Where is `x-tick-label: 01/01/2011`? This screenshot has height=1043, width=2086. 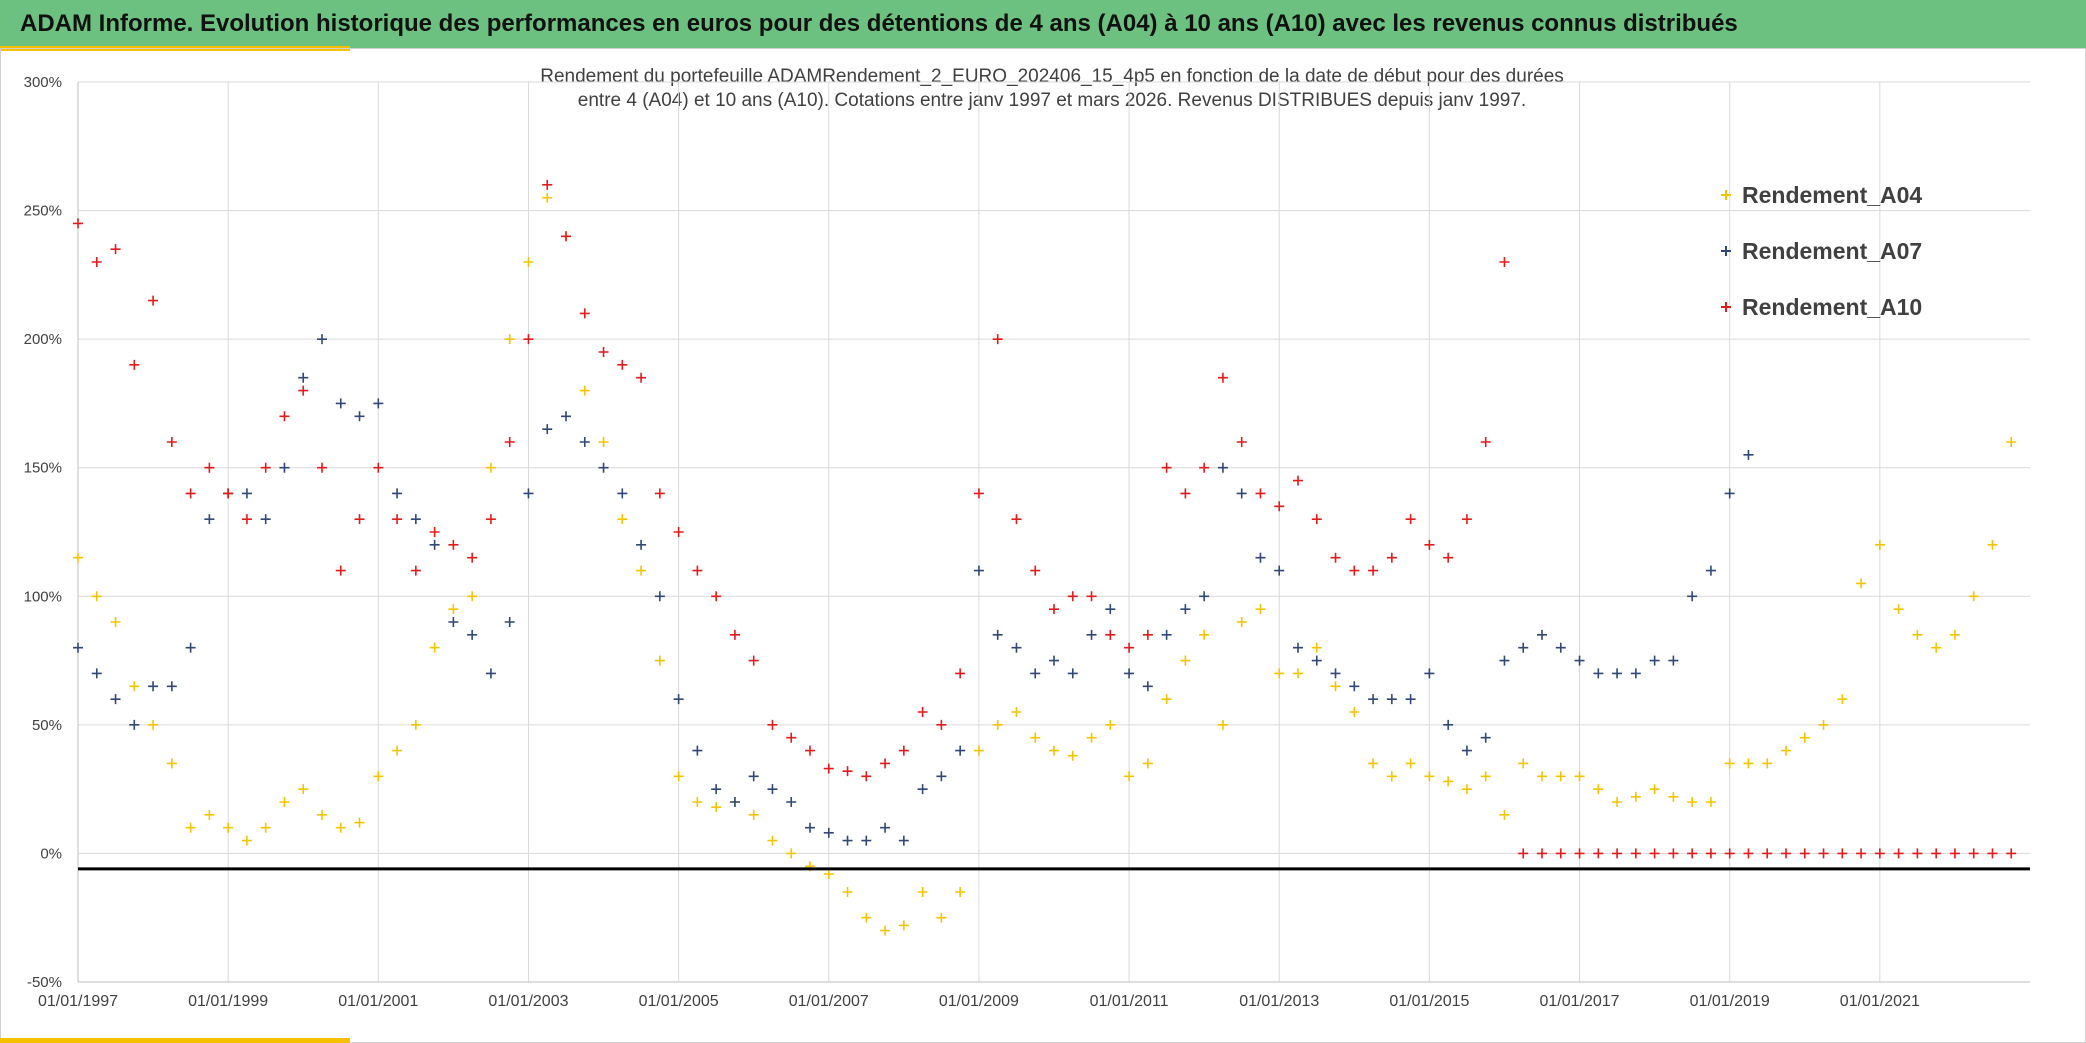 x-tick-label: 01/01/2011 is located at coordinates (1129, 1001).